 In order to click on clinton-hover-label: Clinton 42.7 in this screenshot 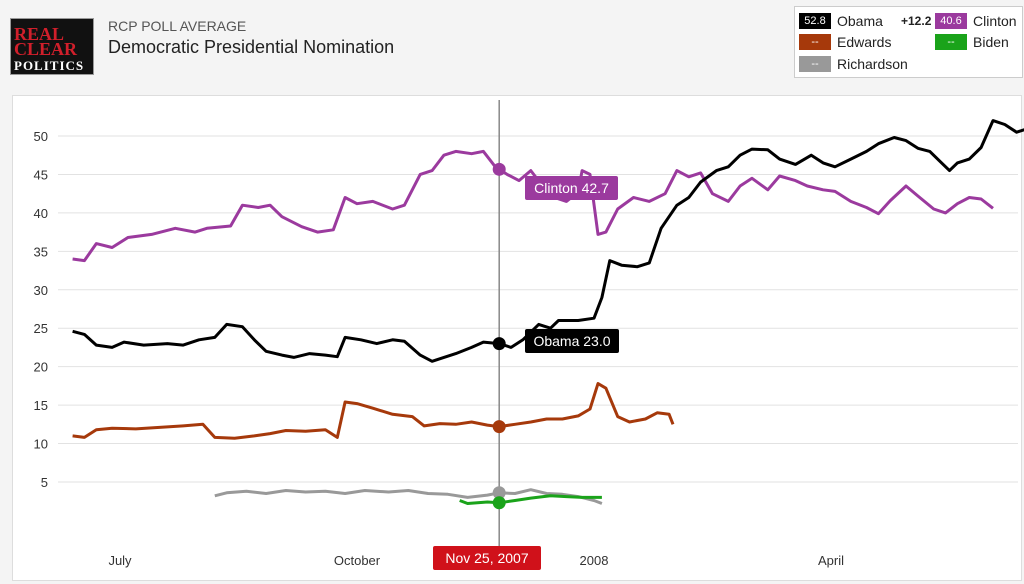, I will do `click(571, 188)`.